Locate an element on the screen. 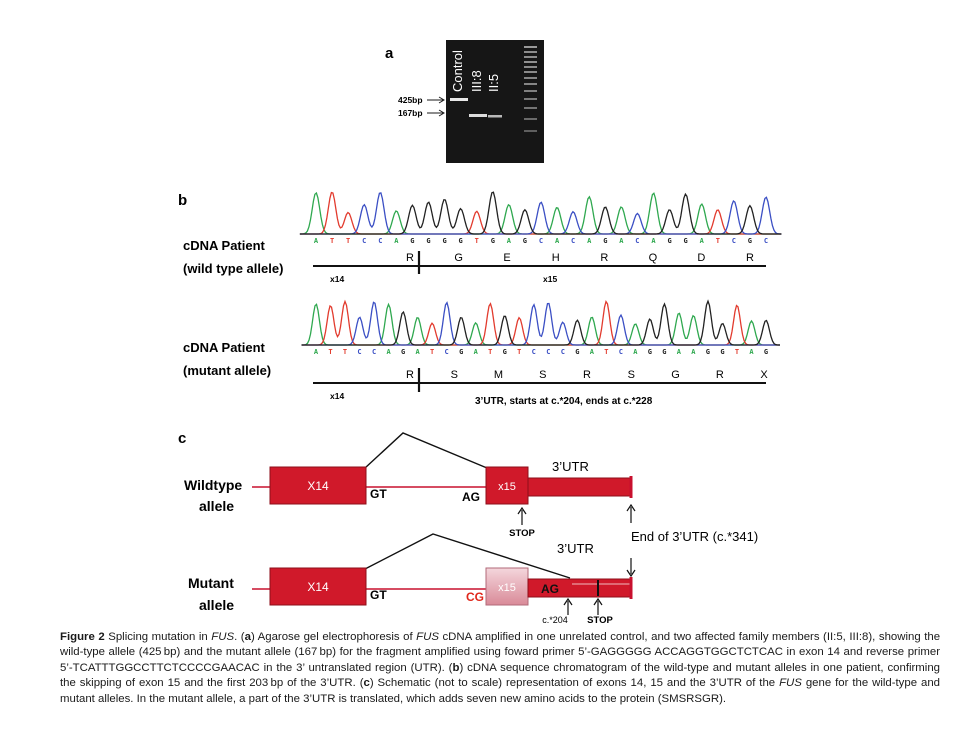 The image size is (975, 750). mutant-utr-note: 3’UTR, starts at c.*204, ends at c.*228 is located at coordinates (564, 401).